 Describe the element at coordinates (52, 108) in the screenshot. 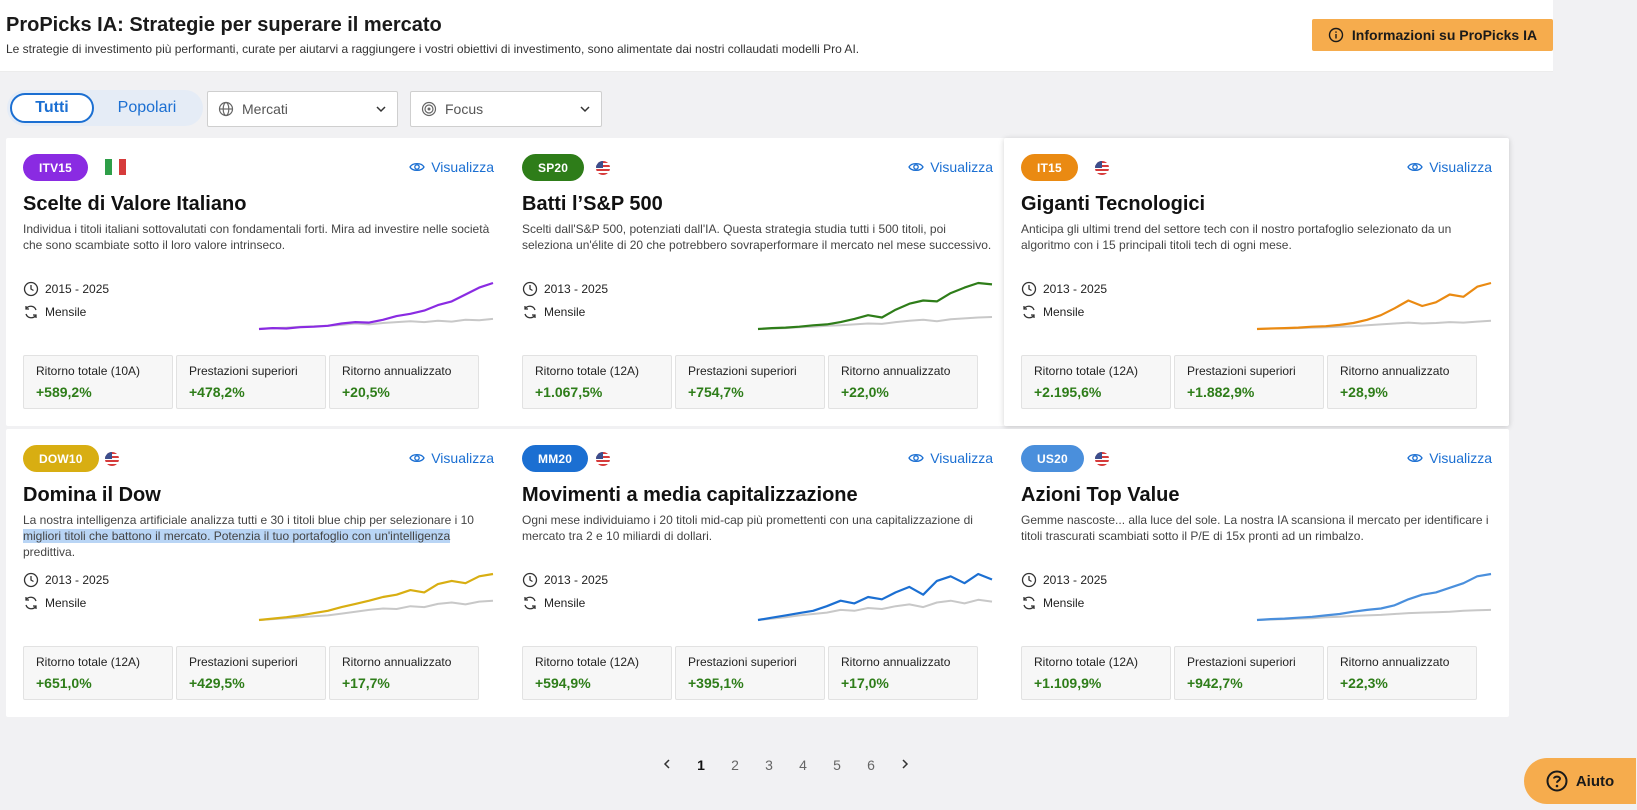

I see `toggle-all-button: Tutti` at that location.